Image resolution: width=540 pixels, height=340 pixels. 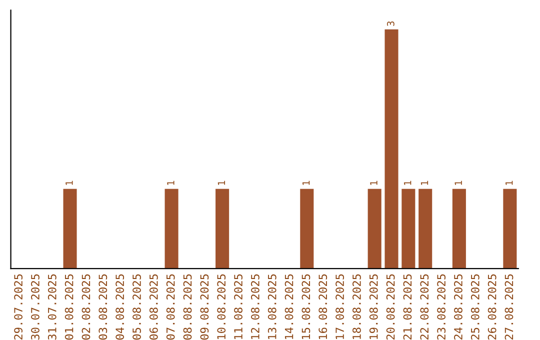 What do you see at coordinates (238, 307) in the screenshot?
I see `x-tick-label: 11.08.2025` at bounding box center [238, 307].